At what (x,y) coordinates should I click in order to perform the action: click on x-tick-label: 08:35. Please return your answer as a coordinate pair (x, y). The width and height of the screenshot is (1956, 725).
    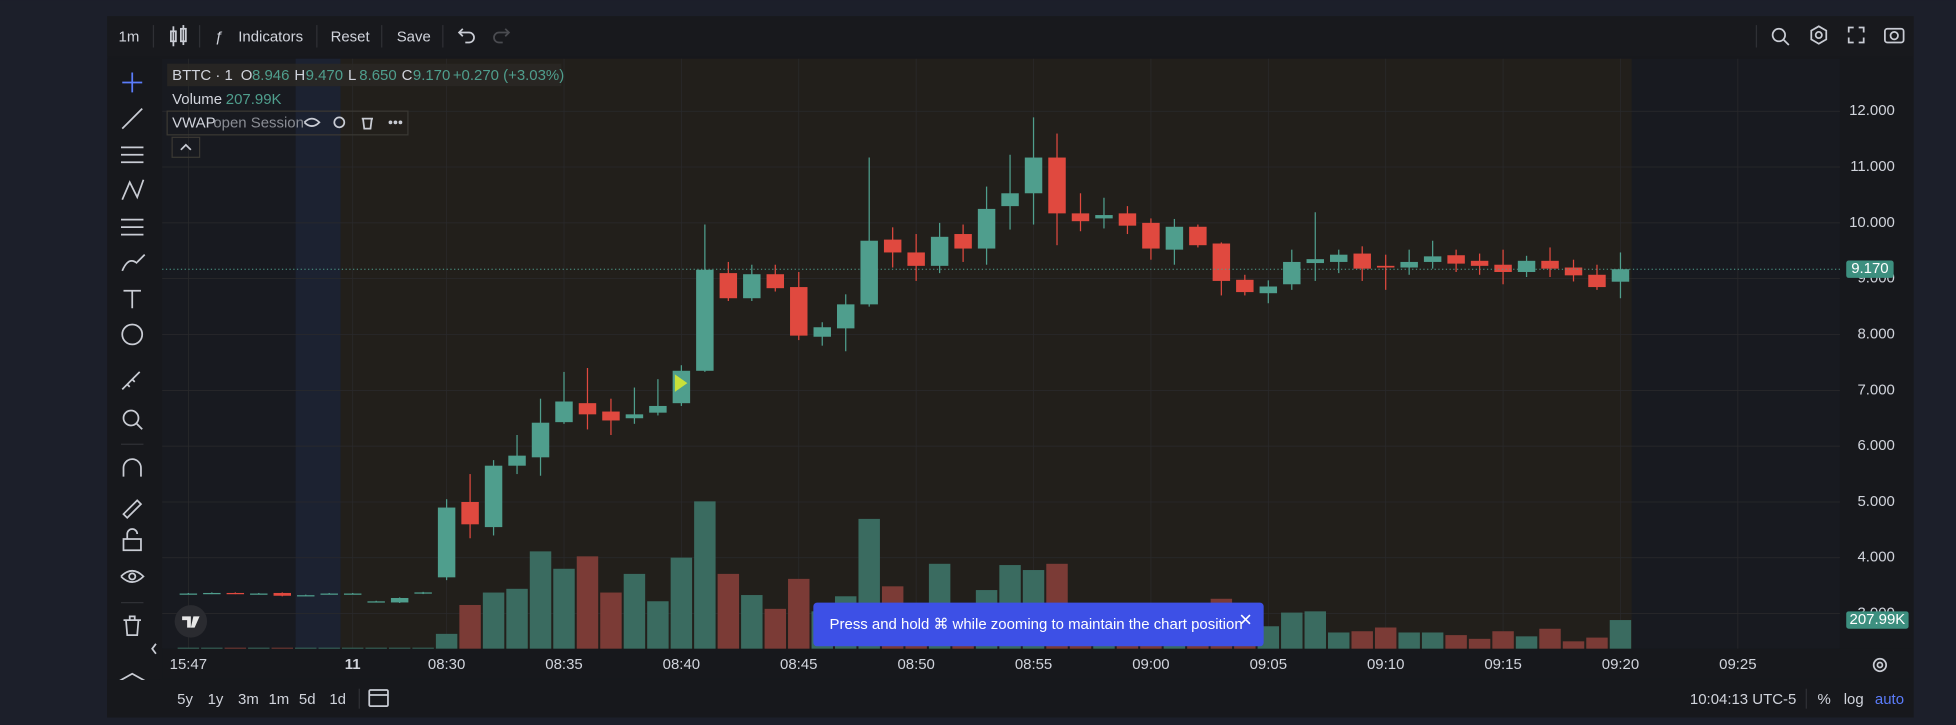
    Looking at the image, I should click on (563, 664).